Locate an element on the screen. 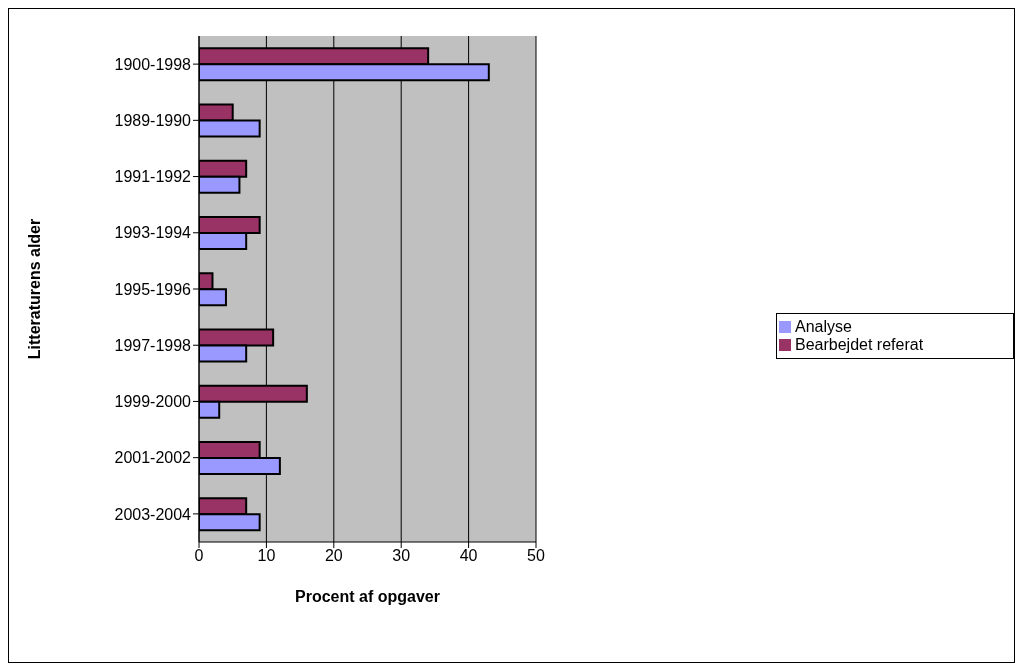  y-tick-label: 1991-1992 is located at coordinates (153, 177).